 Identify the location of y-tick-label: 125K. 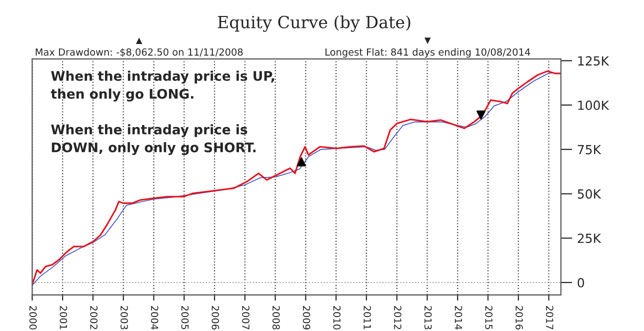
(594, 61).